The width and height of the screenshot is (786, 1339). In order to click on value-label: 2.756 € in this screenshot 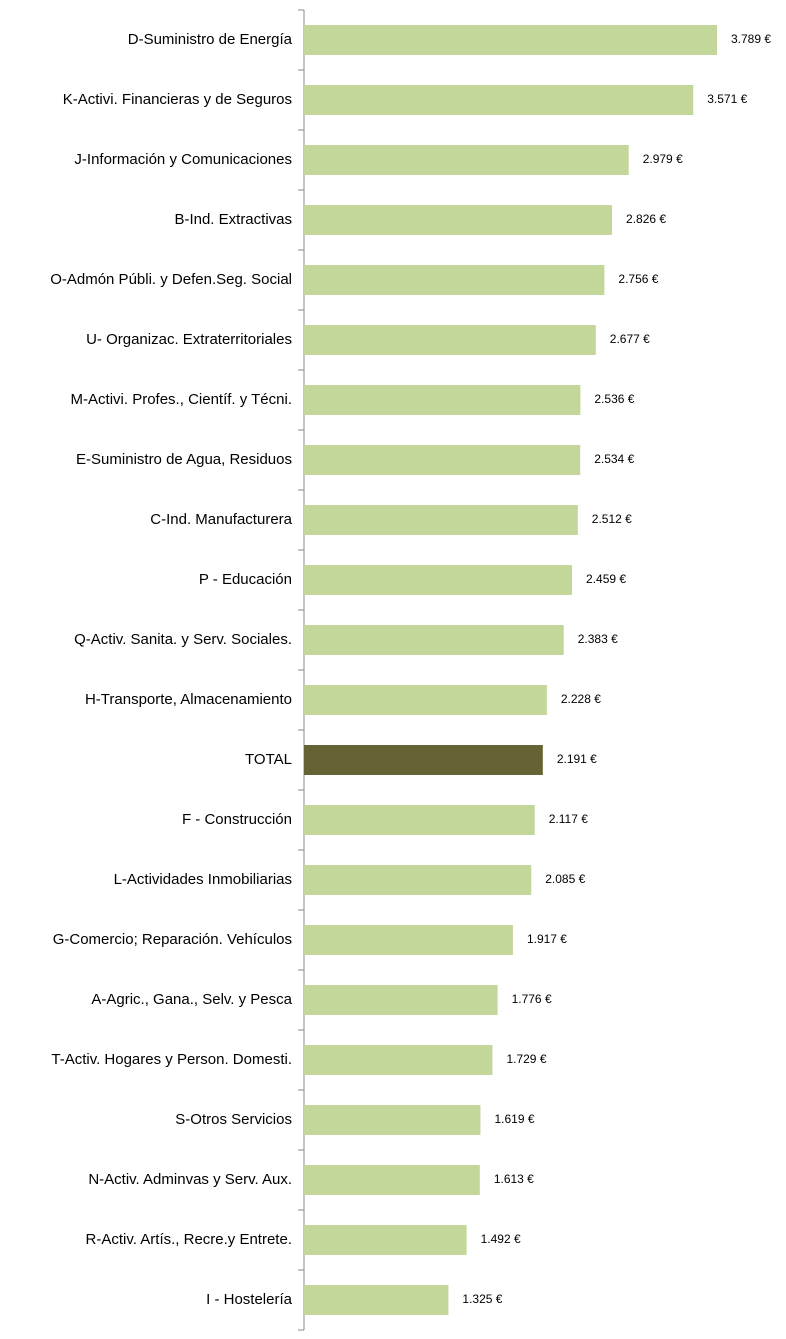, I will do `click(638, 279)`.